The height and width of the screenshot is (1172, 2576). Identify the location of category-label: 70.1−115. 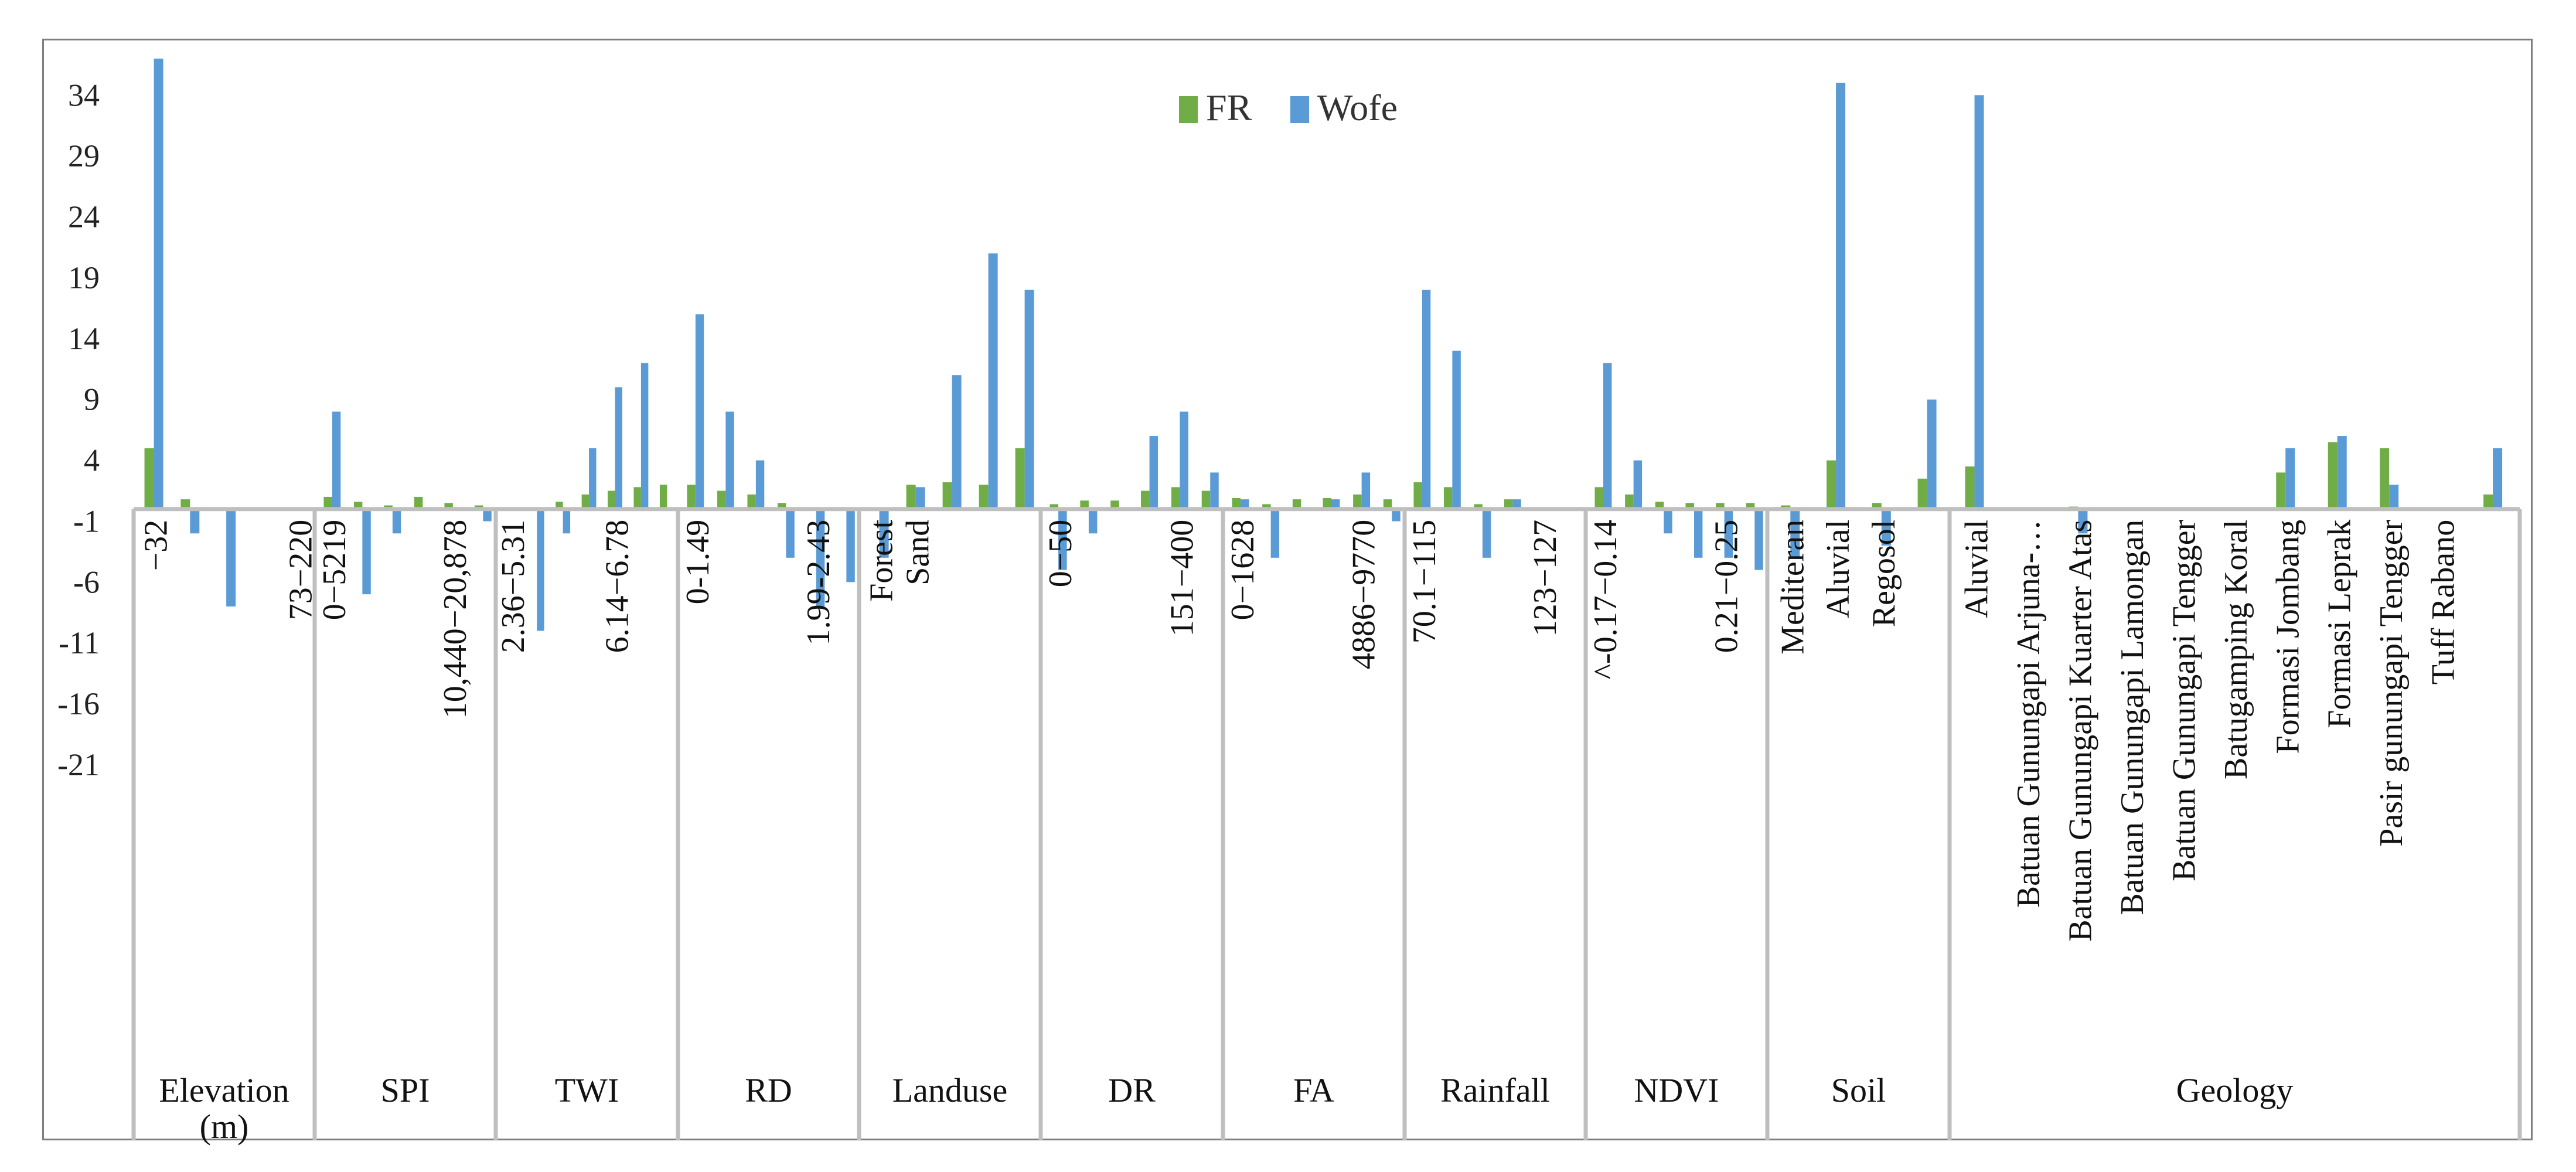
(1424, 582).